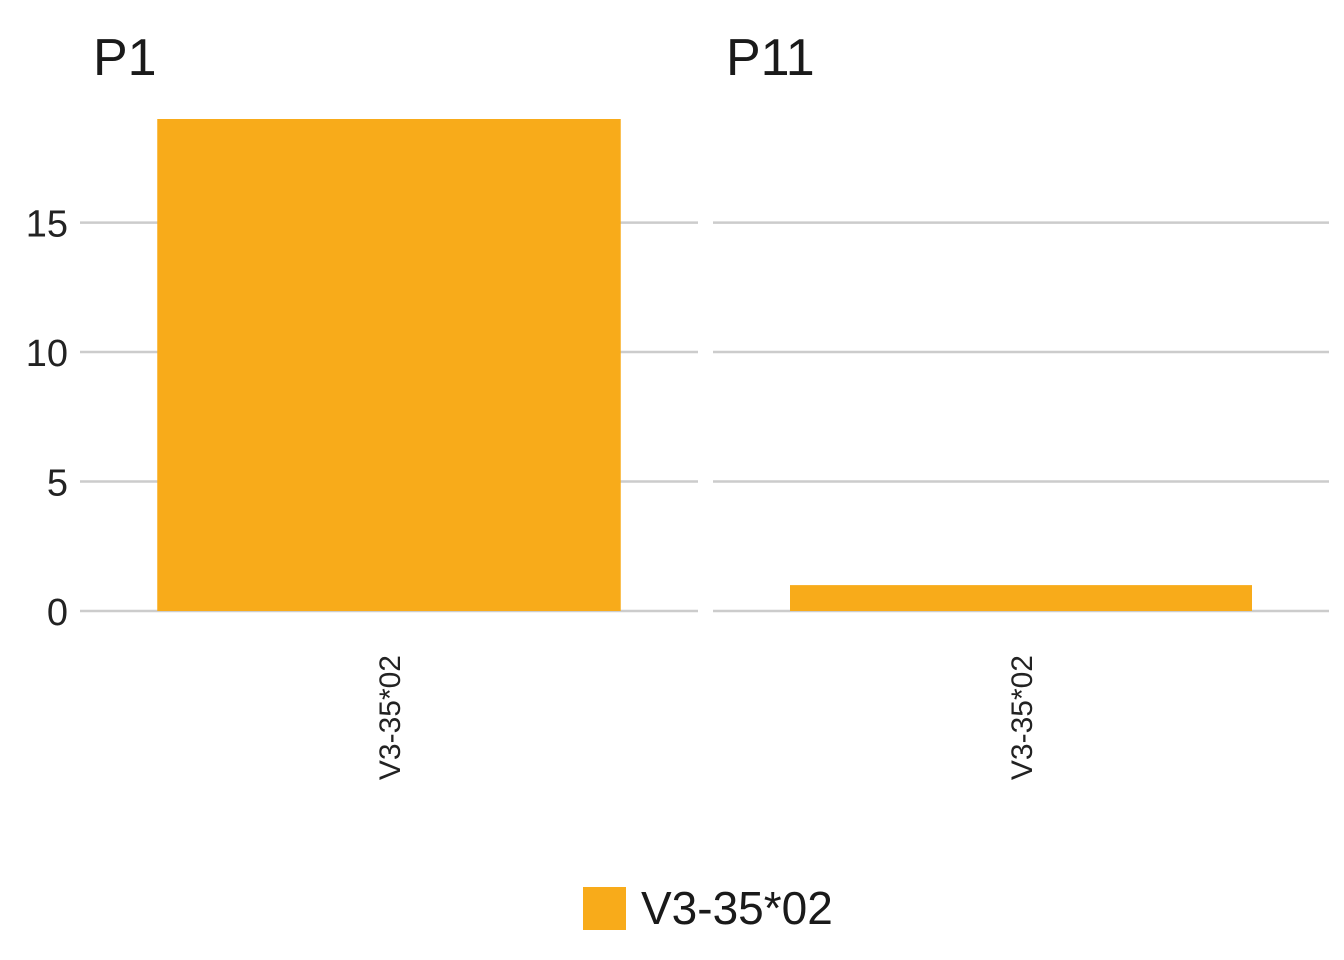 This screenshot has width=1344, height=960. I want to click on legend-swatch, so click(604, 908).